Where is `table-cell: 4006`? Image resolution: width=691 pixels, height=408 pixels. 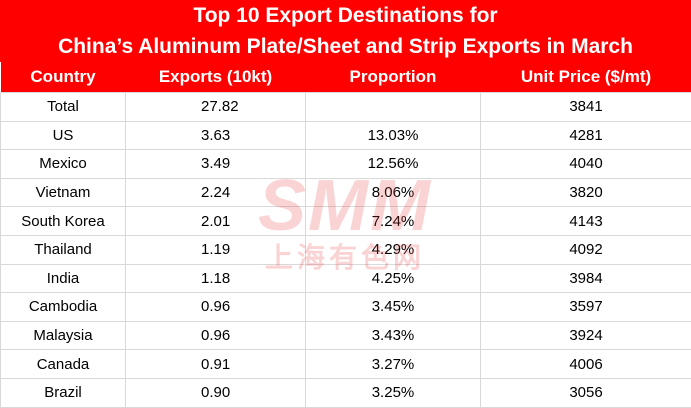
table-cell: 4006 is located at coordinates (586, 364).